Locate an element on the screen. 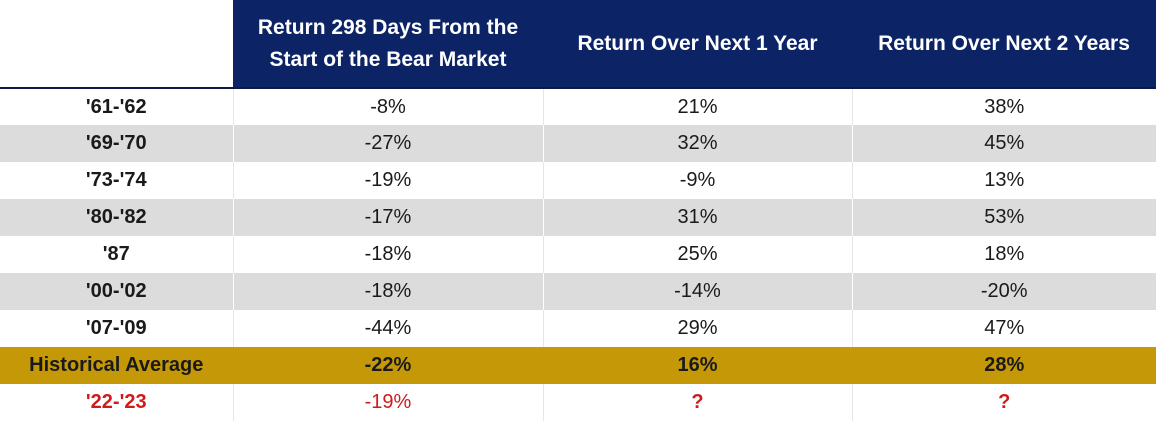 The image size is (1156, 424). table-row: '69-'70 -27% 32% 45% is located at coordinates (578, 143).